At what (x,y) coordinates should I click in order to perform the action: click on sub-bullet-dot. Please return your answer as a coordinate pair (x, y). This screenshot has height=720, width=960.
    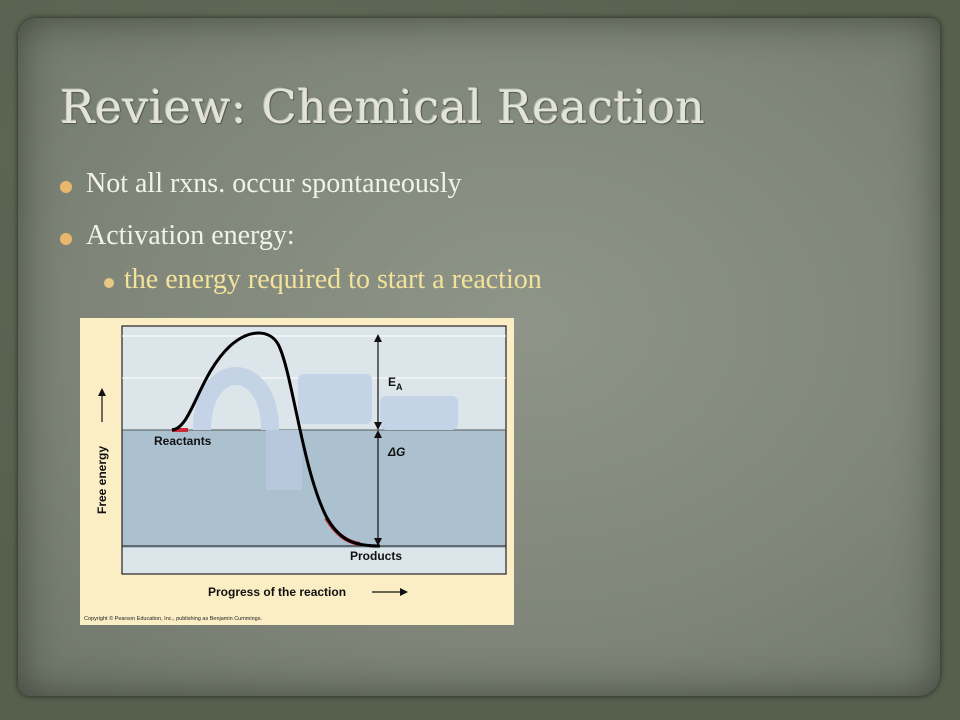
    Looking at the image, I should click on (109, 283).